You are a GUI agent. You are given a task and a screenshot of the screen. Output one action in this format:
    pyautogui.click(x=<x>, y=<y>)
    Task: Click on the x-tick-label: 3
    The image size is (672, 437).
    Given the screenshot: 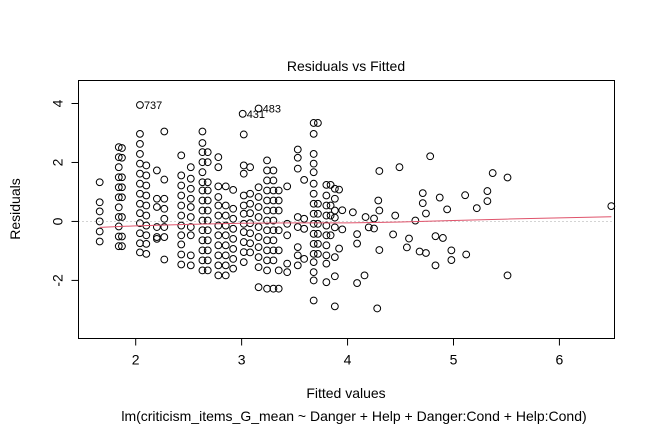 What is the action you would take?
    pyautogui.click(x=242, y=360)
    